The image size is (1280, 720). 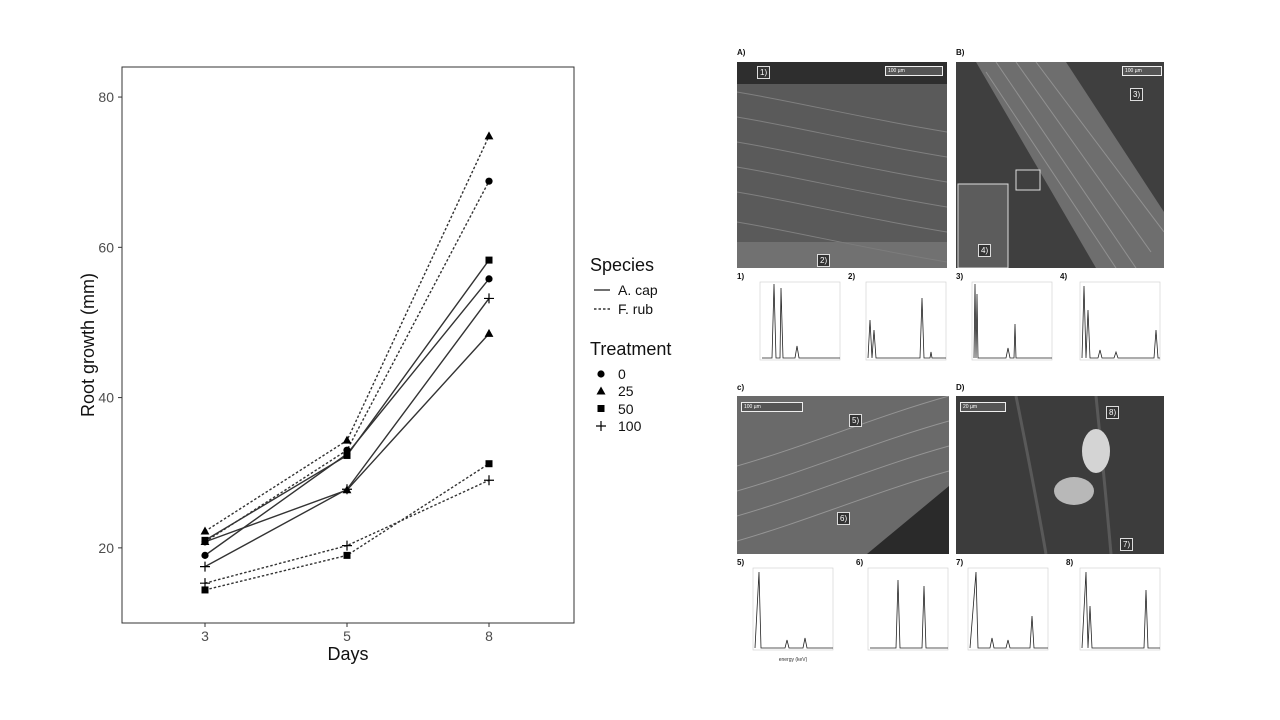 What do you see at coordinates (106, 247) in the screenshot?
I see `y-tick-label: 60` at bounding box center [106, 247].